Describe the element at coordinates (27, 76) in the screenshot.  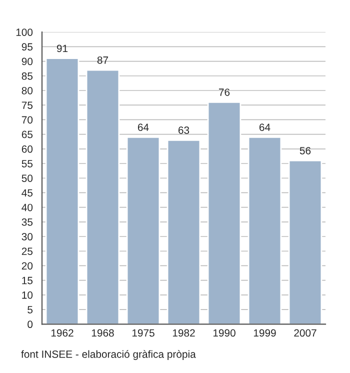
I see `y-tick-label: 85` at that location.